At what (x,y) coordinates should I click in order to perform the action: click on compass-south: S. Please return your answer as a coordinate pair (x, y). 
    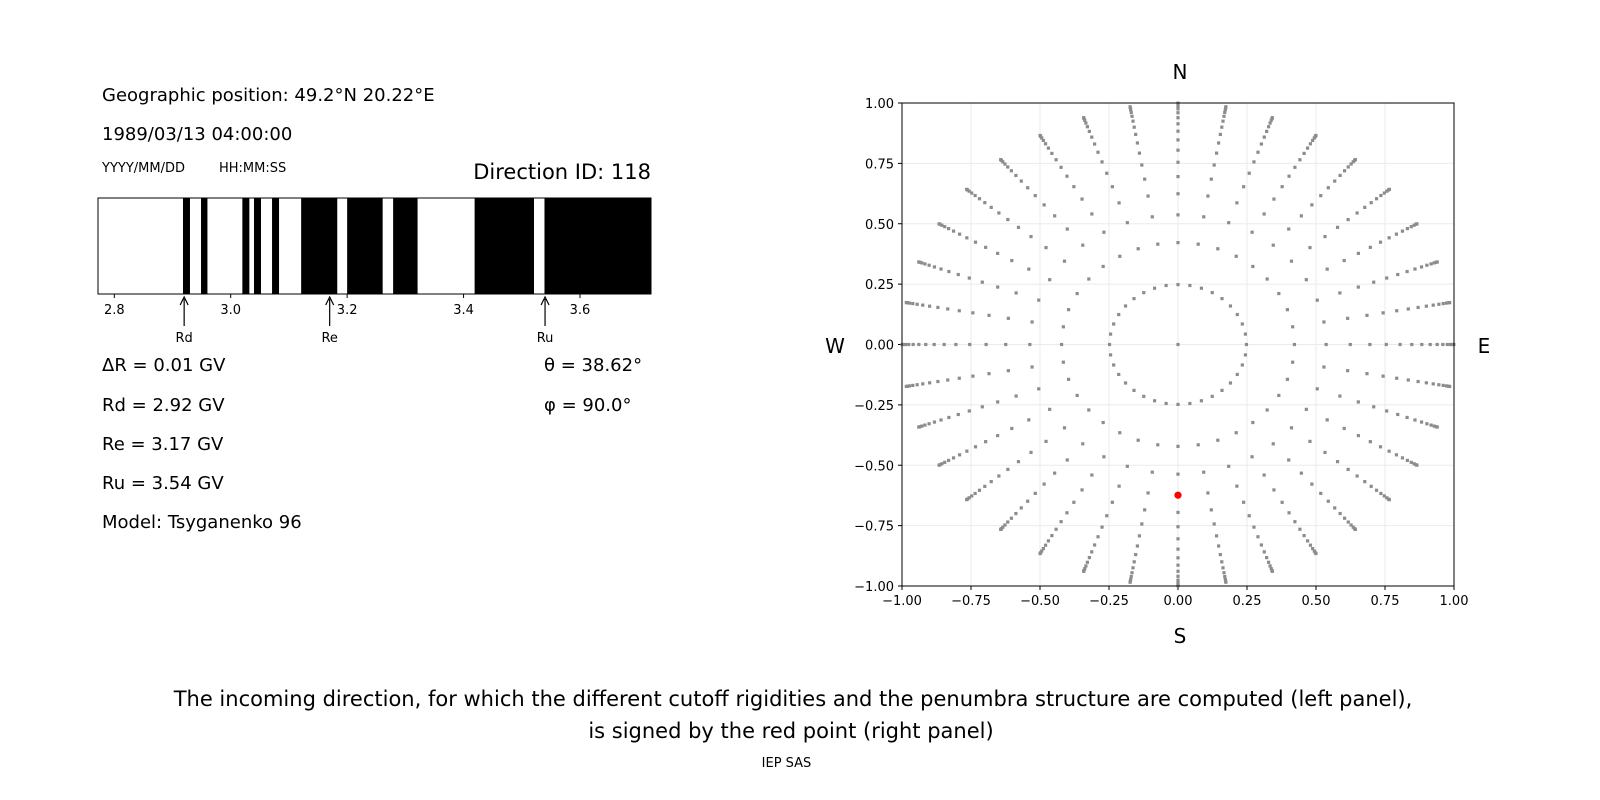
    Looking at the image, I should click on (1180, 636).